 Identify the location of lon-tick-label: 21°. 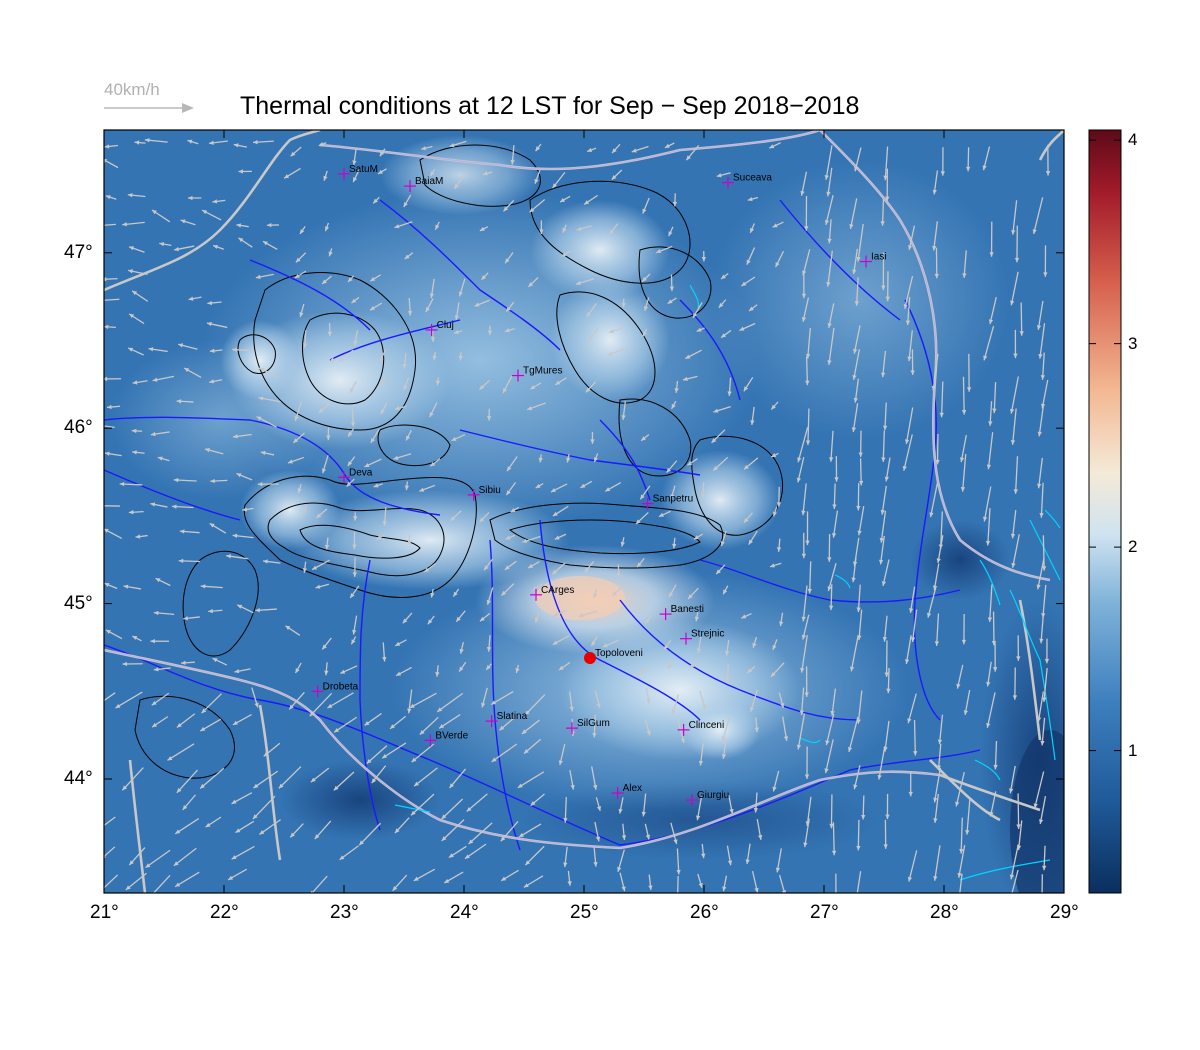
(104, 912).